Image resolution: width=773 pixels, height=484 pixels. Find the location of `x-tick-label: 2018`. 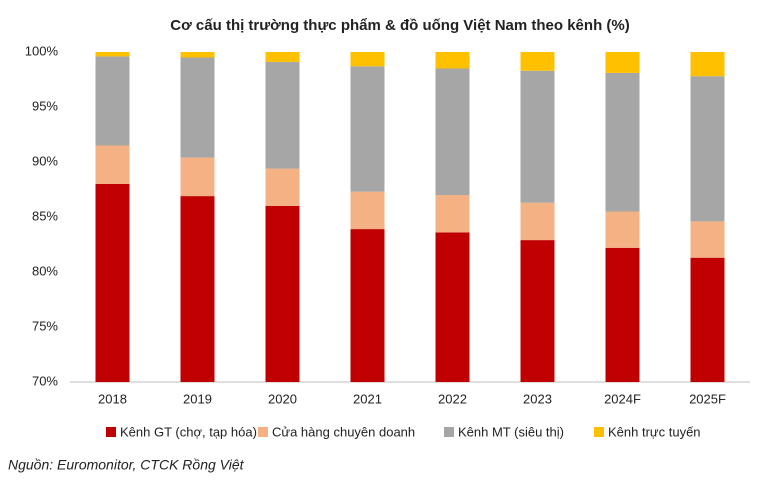

x-tick-label: 2018 is located at coordinates (112, 398).